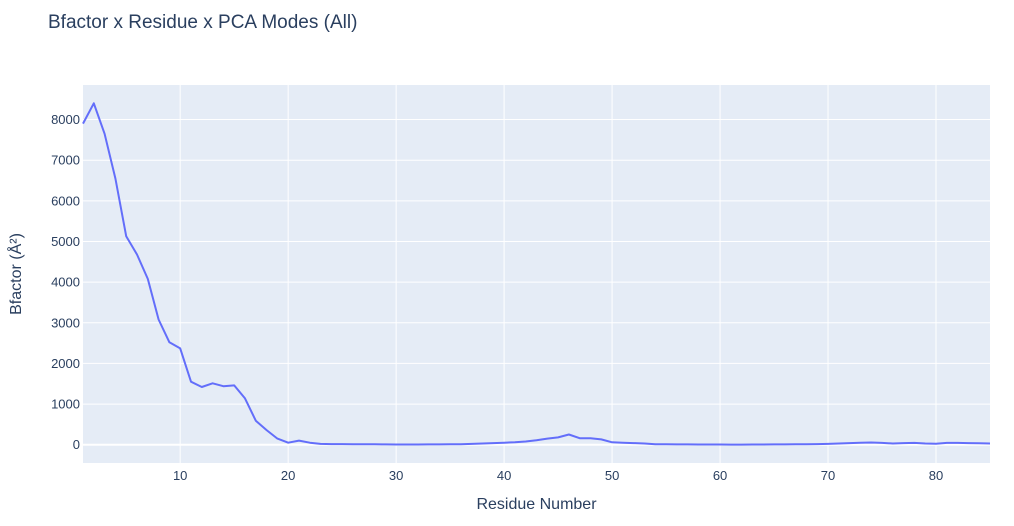 The height and width of the screenshot is (526, 1014). I want to click on y-tick-label: 5000, so click(65, 241).